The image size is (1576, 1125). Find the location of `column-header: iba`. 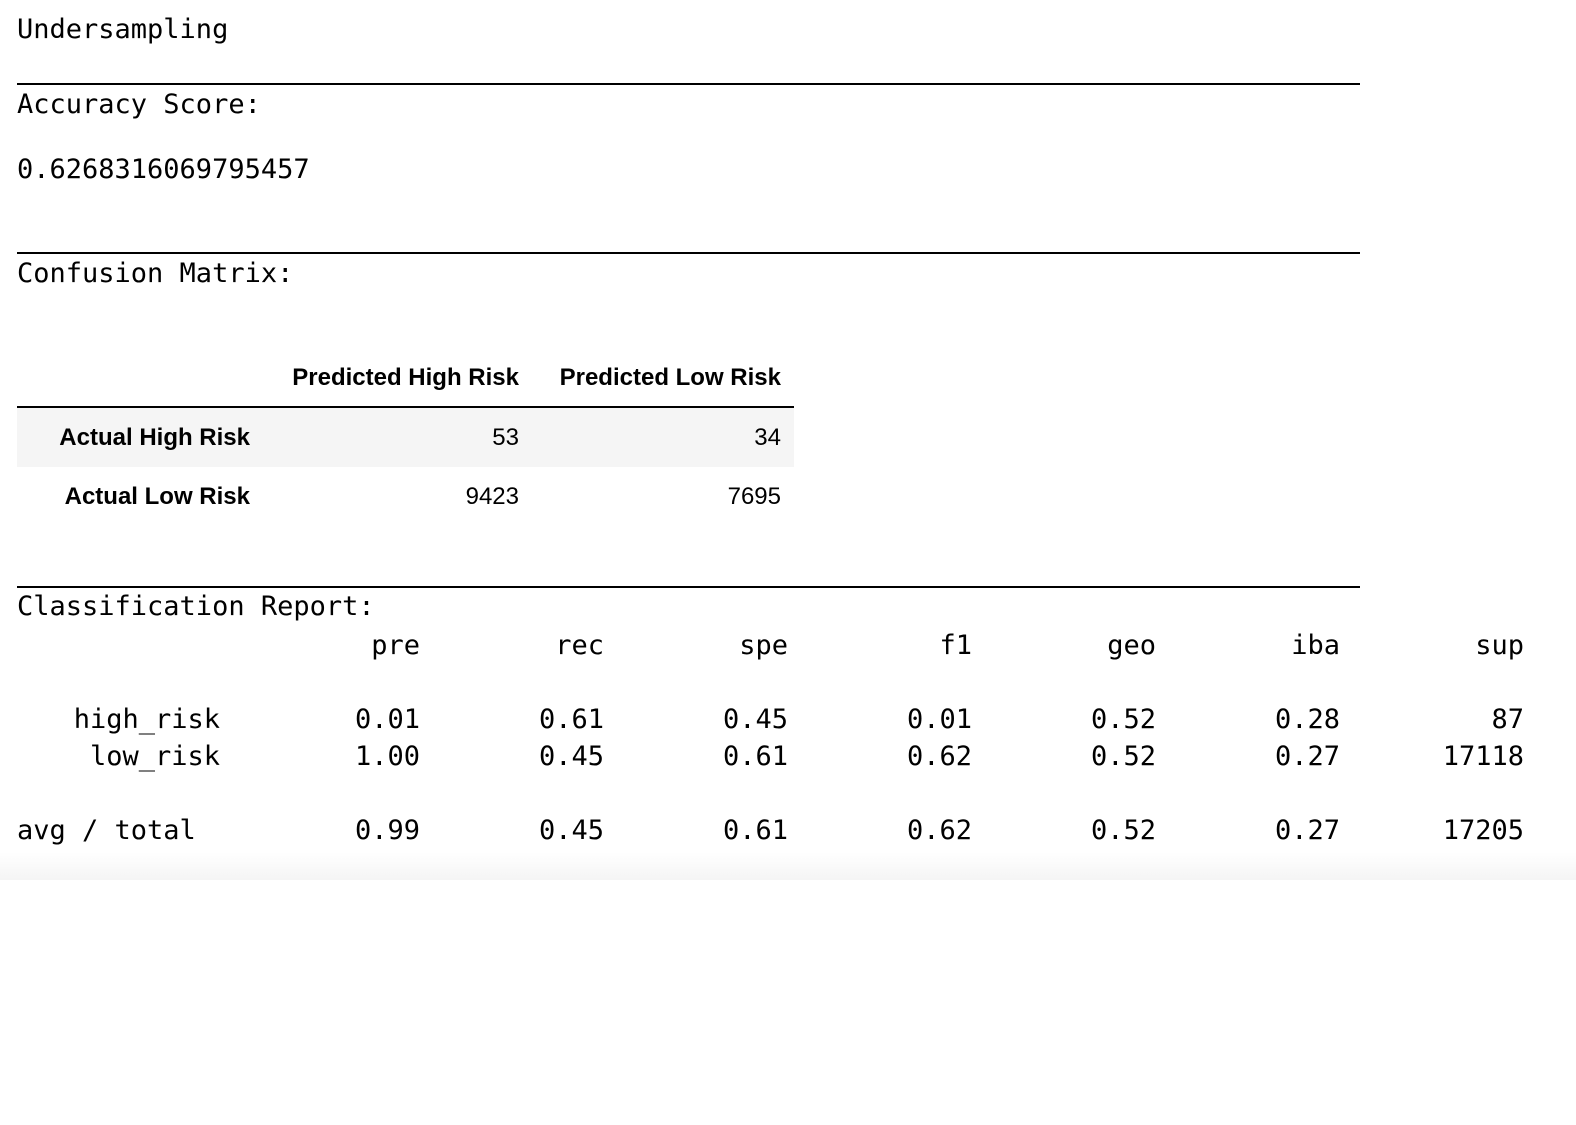

column-header: iba is located at coordinates (1315, 645).